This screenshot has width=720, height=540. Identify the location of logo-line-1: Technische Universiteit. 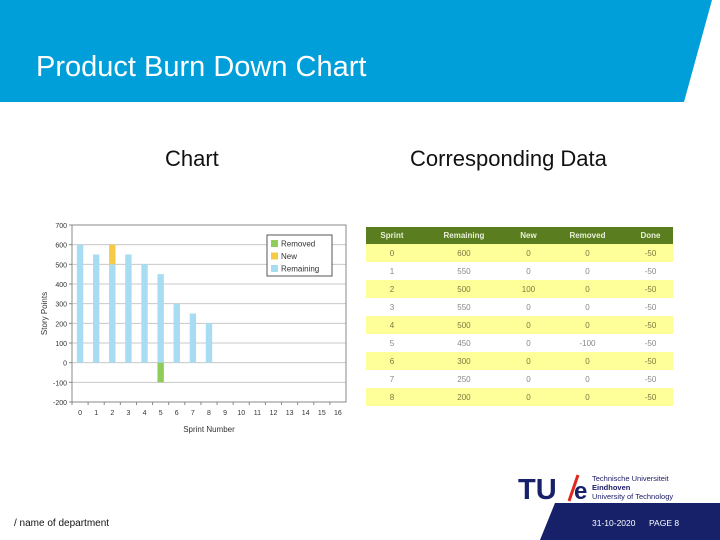
(630, 478).